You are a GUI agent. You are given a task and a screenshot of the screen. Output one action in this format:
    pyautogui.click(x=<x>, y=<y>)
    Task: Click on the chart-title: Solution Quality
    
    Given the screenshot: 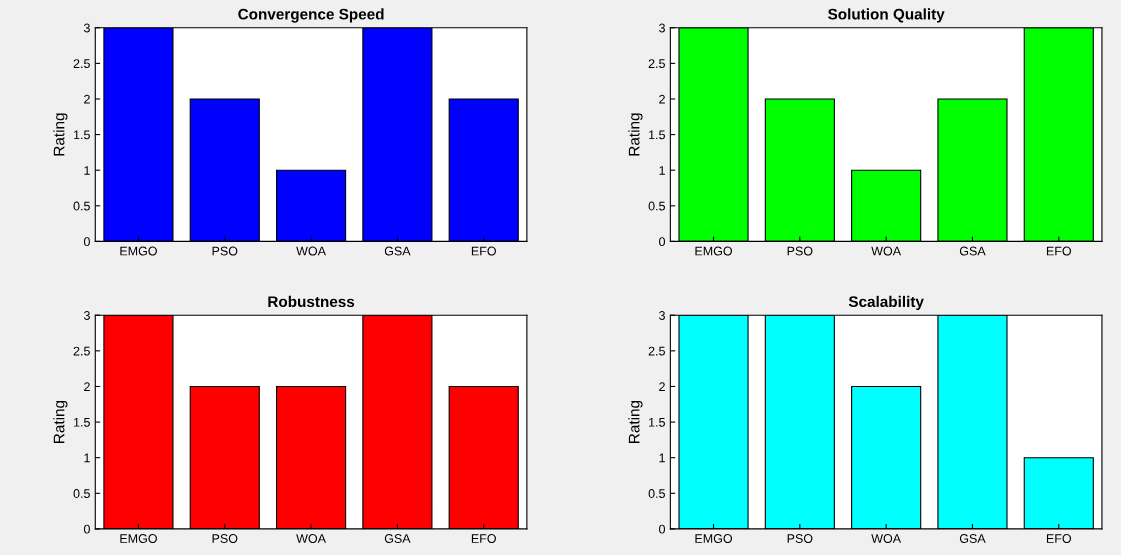 What is the action you would take?
    pyautogui.click(x=886, y=15)
    